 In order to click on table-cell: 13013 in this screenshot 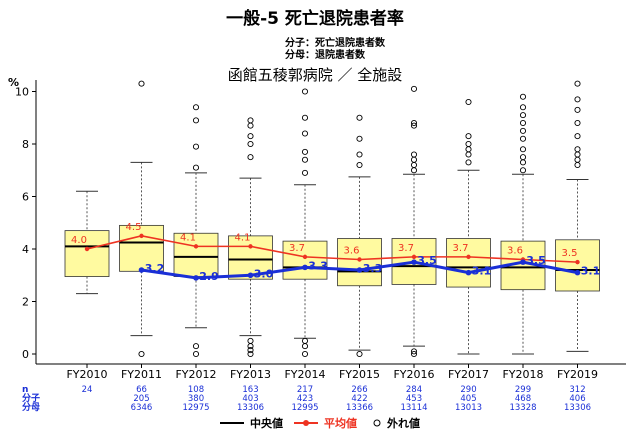, I will do `click(468, 408)`.